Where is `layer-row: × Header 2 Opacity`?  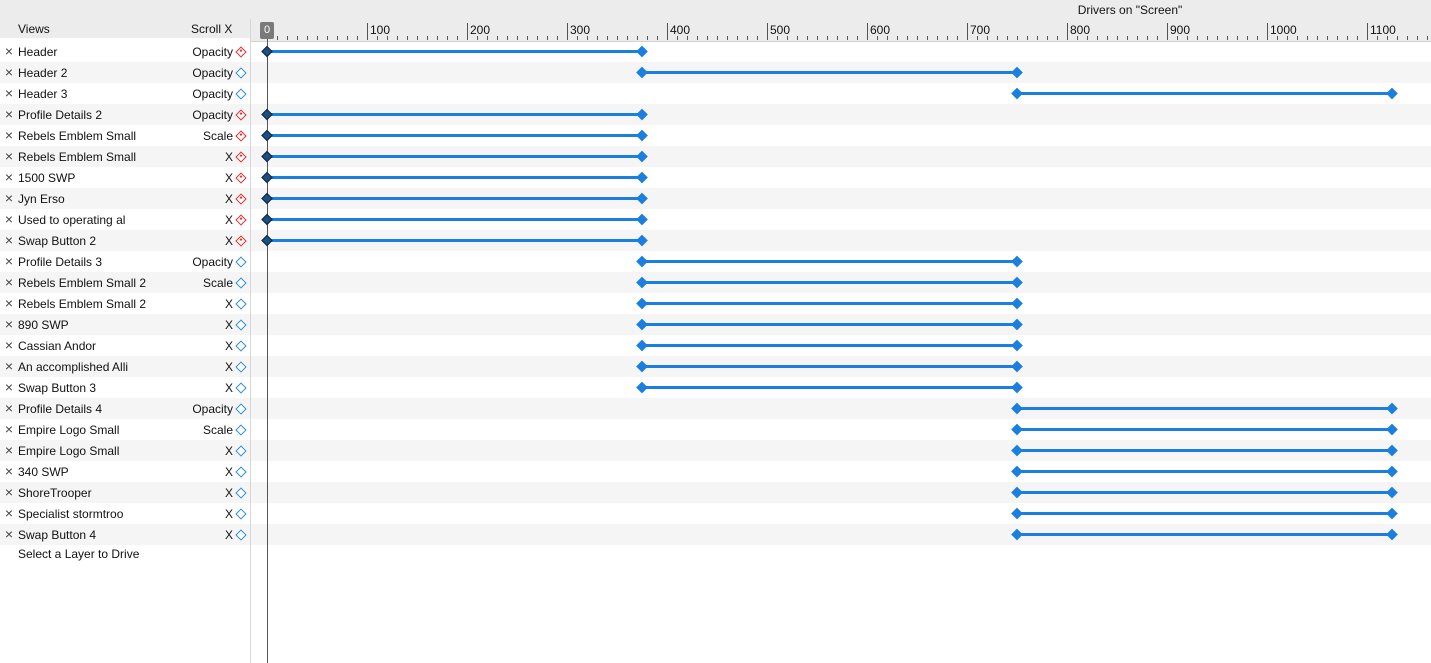
layer-row: × Header 2 Opacity is located at coordinates (125, 72).